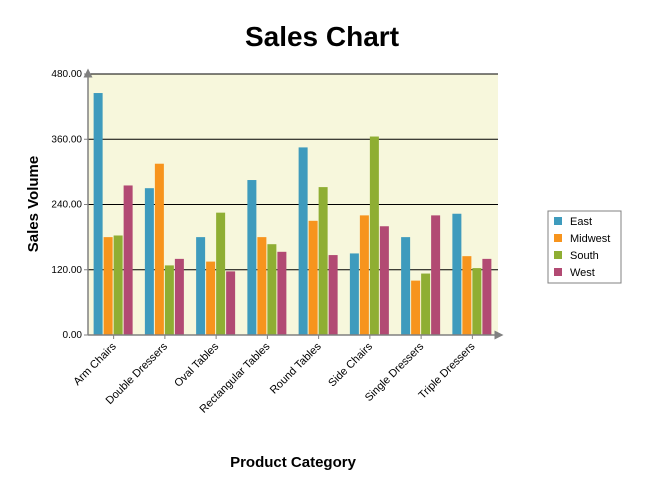 This screenshot has height=498, width=647. What do you see at coordinates (33, 204) in the screenshot?
I see `y-axis-title: Sales Volume` at bounding box center [33, 204].